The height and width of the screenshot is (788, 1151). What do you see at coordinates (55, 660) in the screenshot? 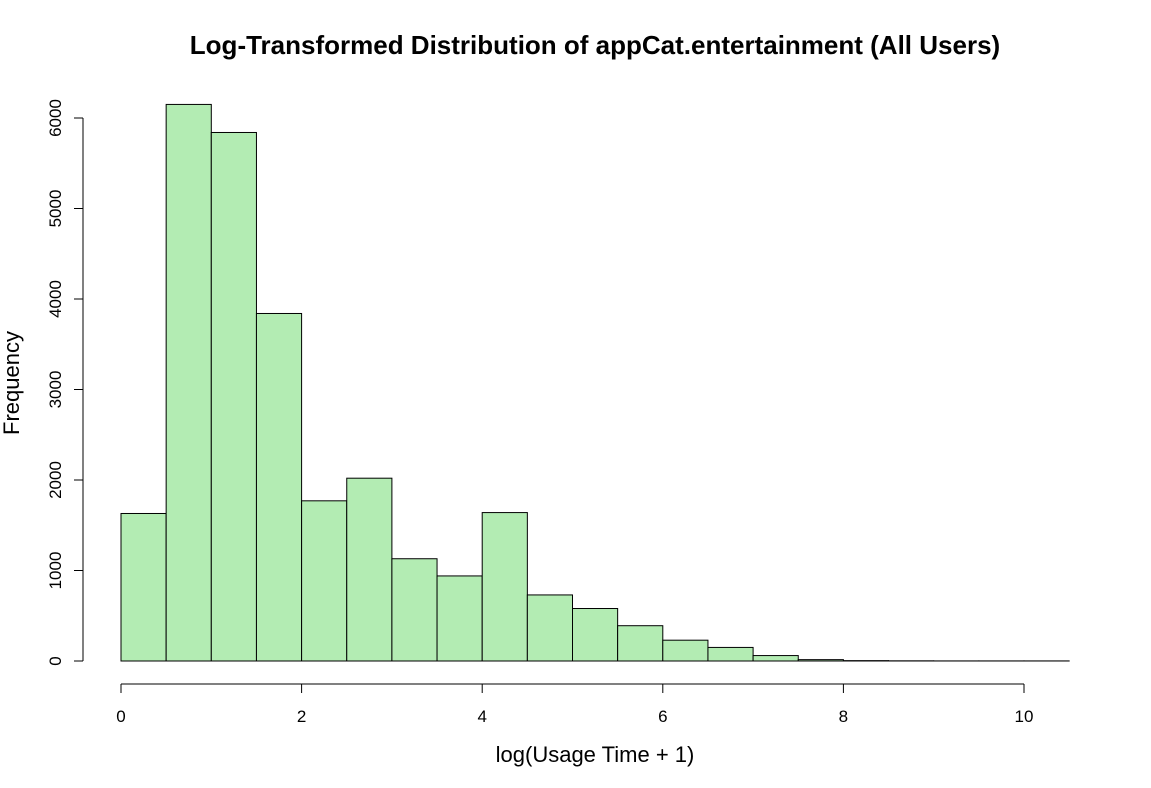
I see `y-tick-label-0: 0` at bounding box center [55, 660].